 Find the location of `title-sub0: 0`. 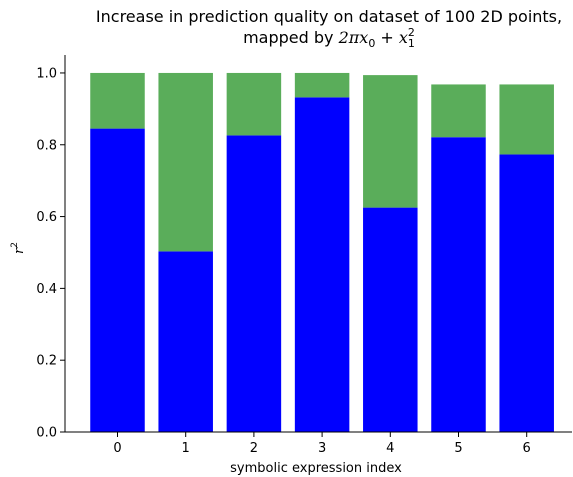

title-sub0: 0 is located at coordinates (371, 43).